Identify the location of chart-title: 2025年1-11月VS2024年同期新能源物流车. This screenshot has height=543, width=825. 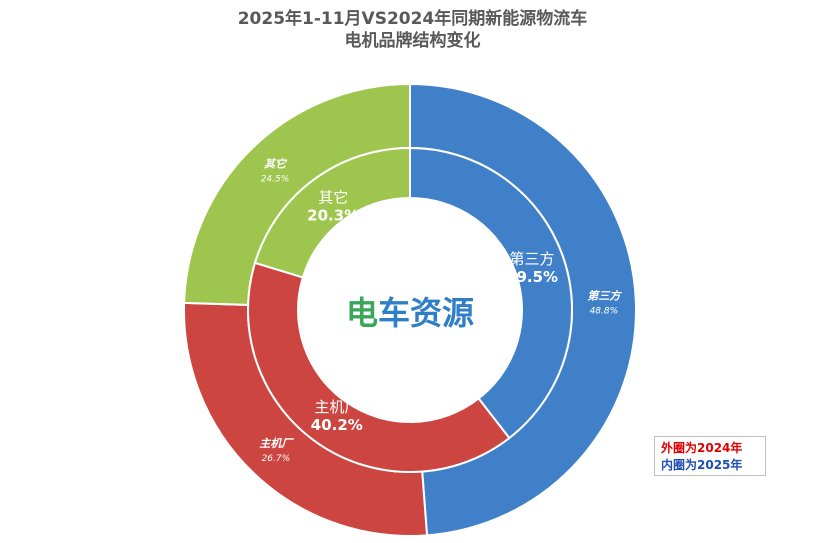
(412, 19).